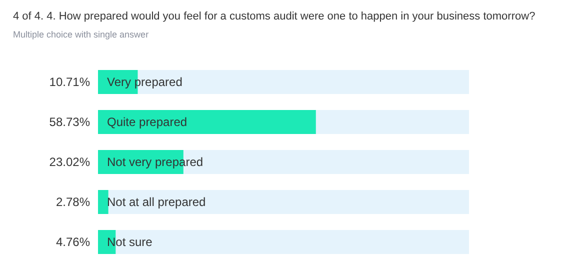 The image size is (583, 266). What do you see at coordinates (69, 82) in the screenshot?
I see `data-label: 10.71%` at bounding box center [69, 82].